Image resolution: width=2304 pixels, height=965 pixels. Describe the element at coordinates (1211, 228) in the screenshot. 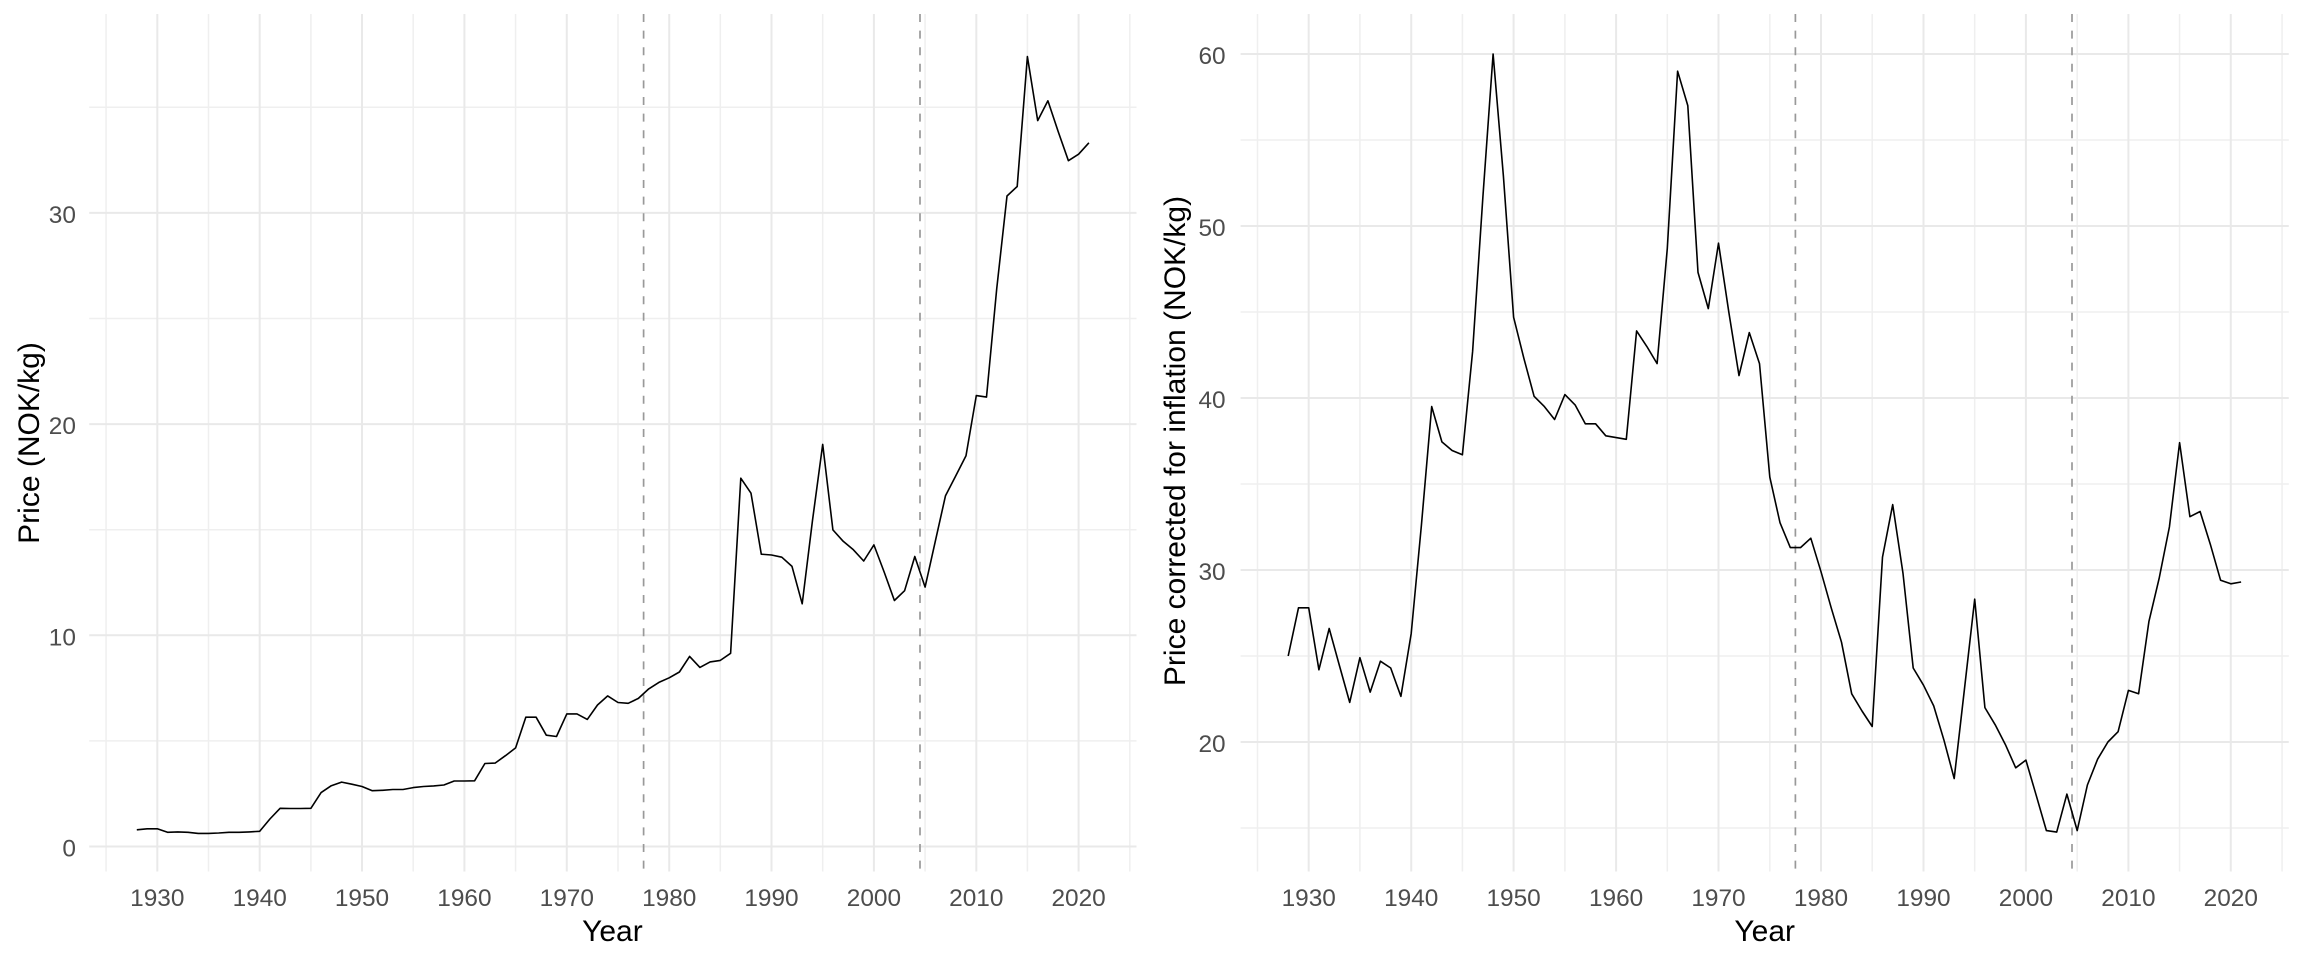

I see `svg-text: 50` at that location.